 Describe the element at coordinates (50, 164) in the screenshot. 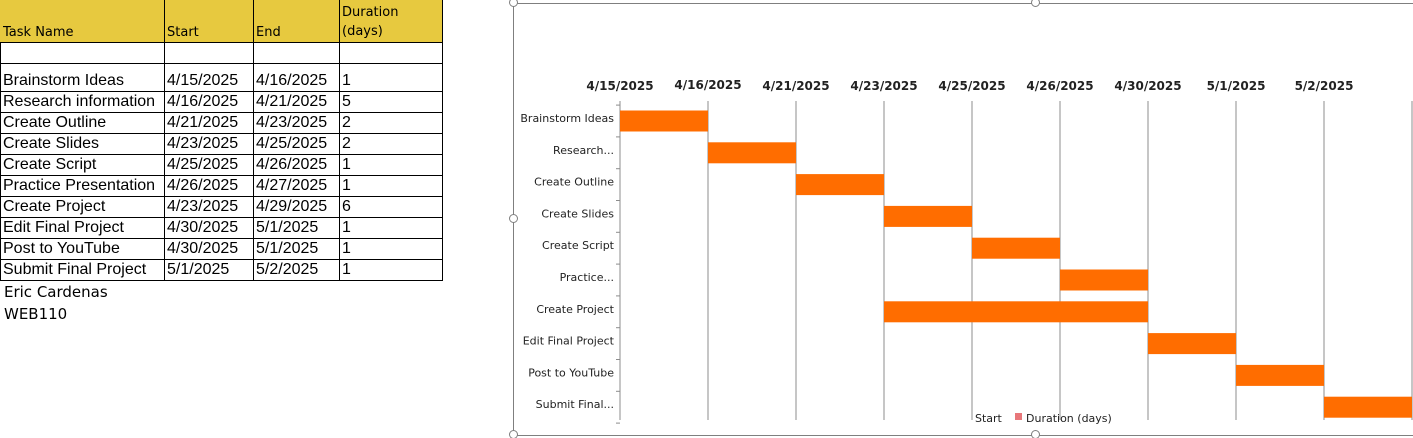

I see `task-name-cell: Create Script` at that location.